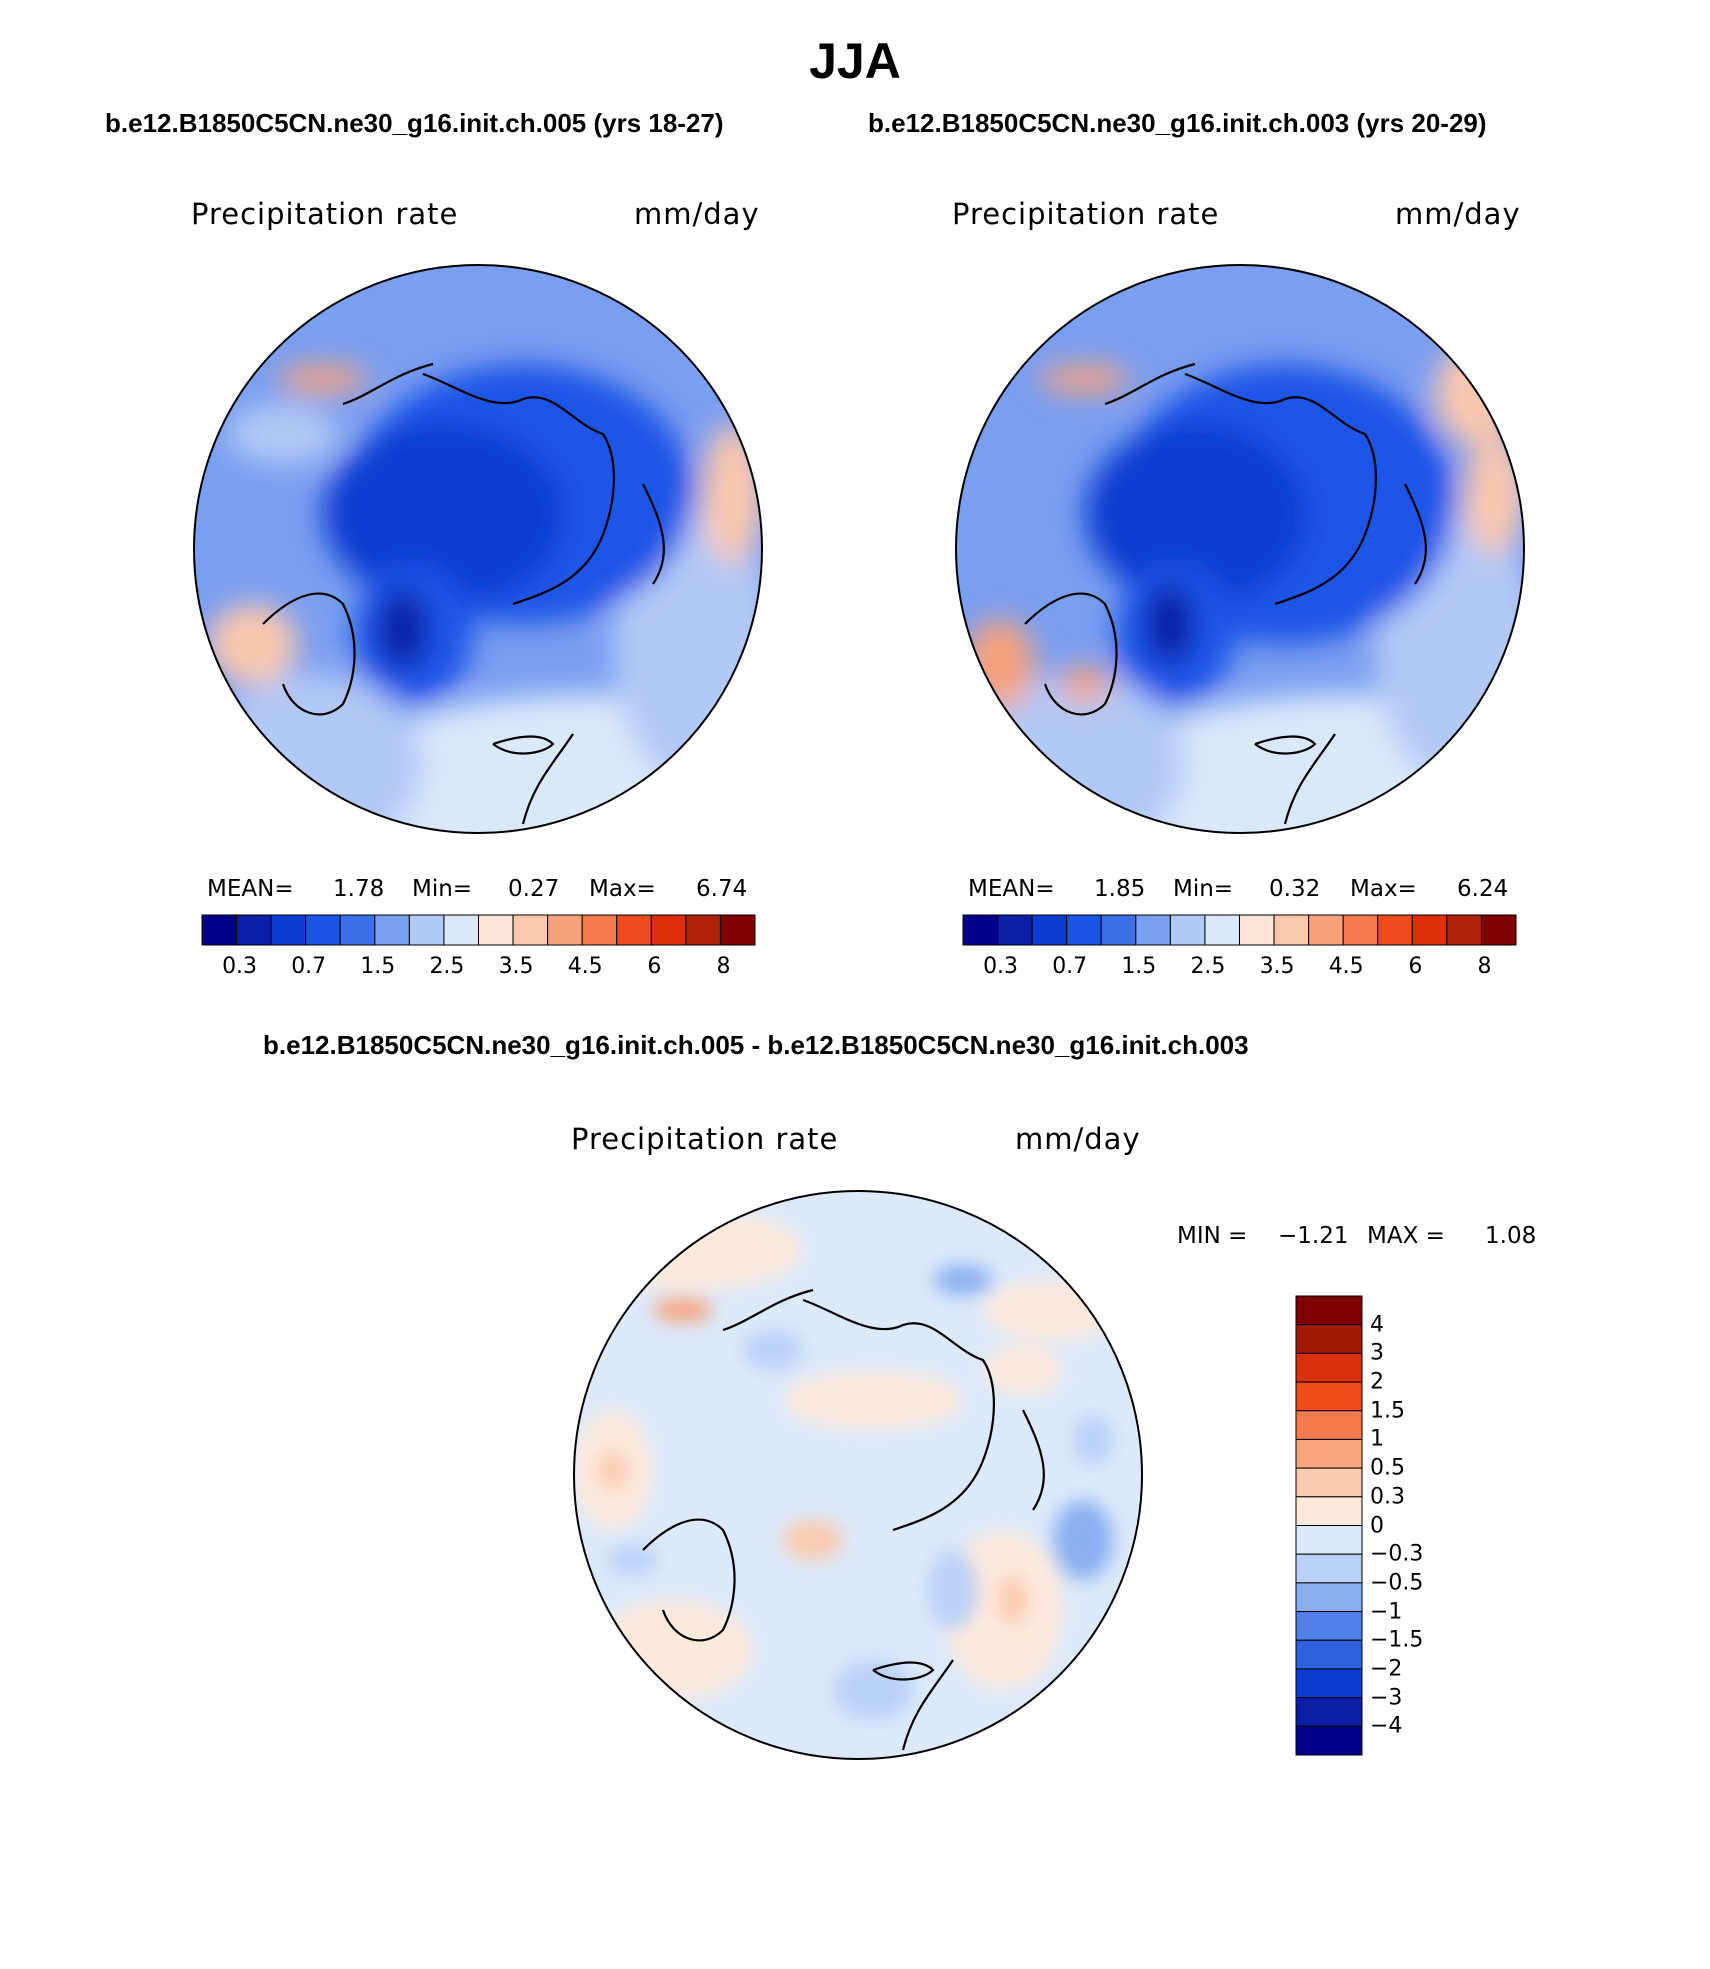 Image resolution: width=1710 pixels, height=1969 pixels. Describe the element at coordinates (1410, 1525) in the screenshot. I see `colorbar-difference-ticks: 4 3 2 1.5 1 0.5 0.3 0 −0.3 −0.5 −1 −1.5 −2 −3 −4` at that location.